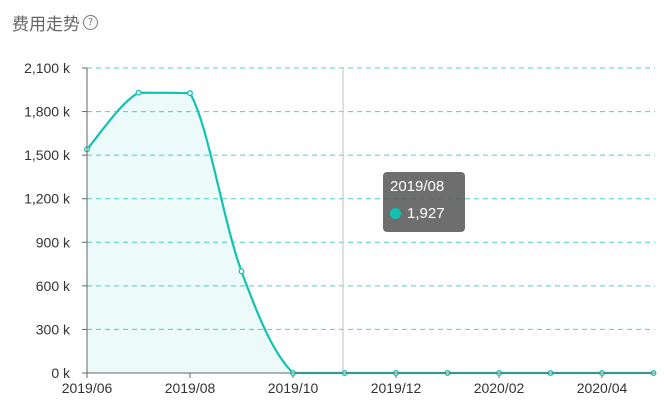  What do you see at coordinates (53, 329) in the screenshot?
I see `y-tick-label: 300 k` at bounding box center [53, 329].